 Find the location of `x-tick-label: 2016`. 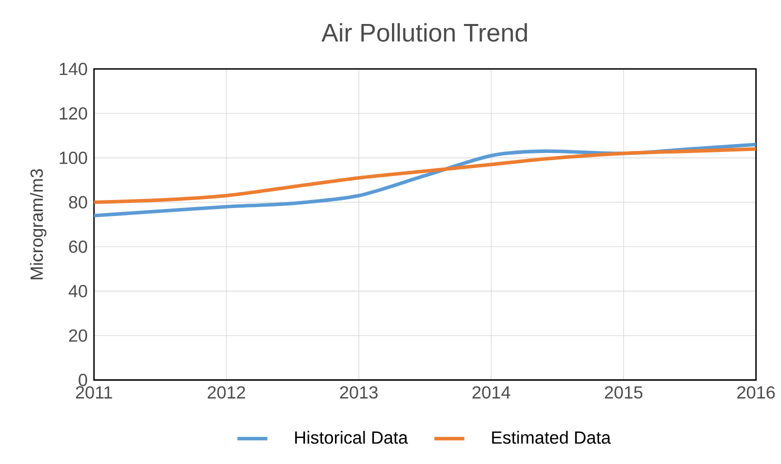

x-tick-label: 2016 is located at coordinates (756, 392).